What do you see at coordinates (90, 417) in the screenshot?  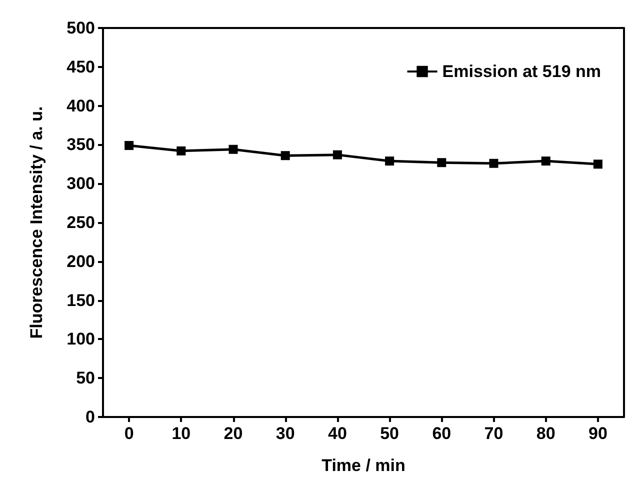 I see `y-tick-label: 0` at bounding box center [90, 417].